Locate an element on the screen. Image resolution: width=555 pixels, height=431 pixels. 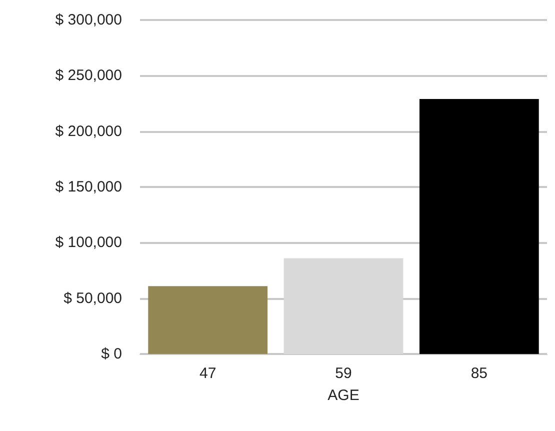
x-tick-label: 47 is located at coordinates (207, 373).